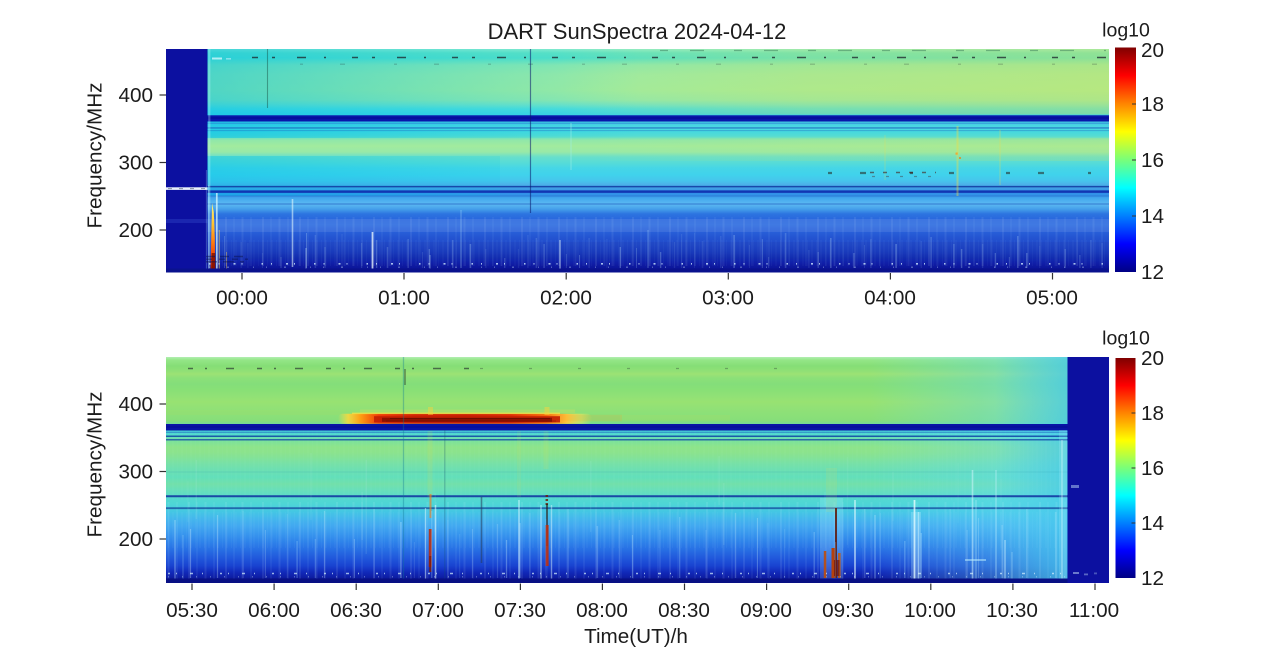 This screenshot has width=1280, height=651. I want to click on svg-text: 09:00, so click(766, 610).